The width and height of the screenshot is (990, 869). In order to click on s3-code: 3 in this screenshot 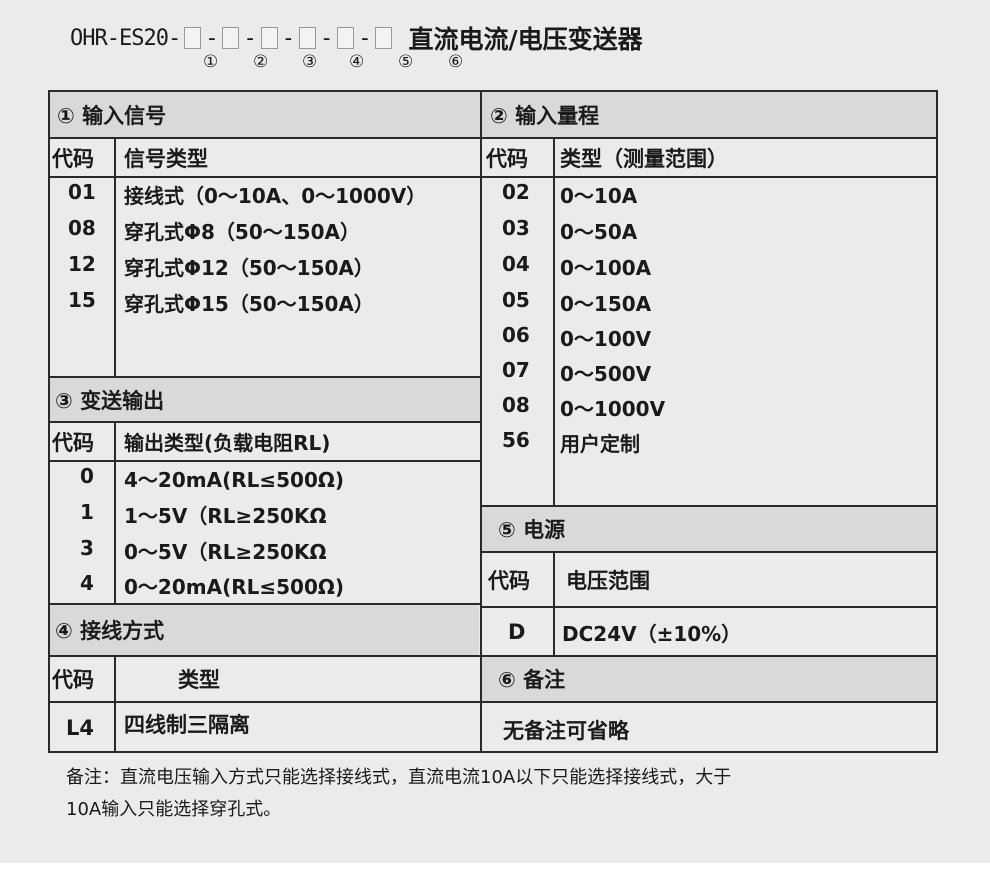, I will do `click(87, 548)`.